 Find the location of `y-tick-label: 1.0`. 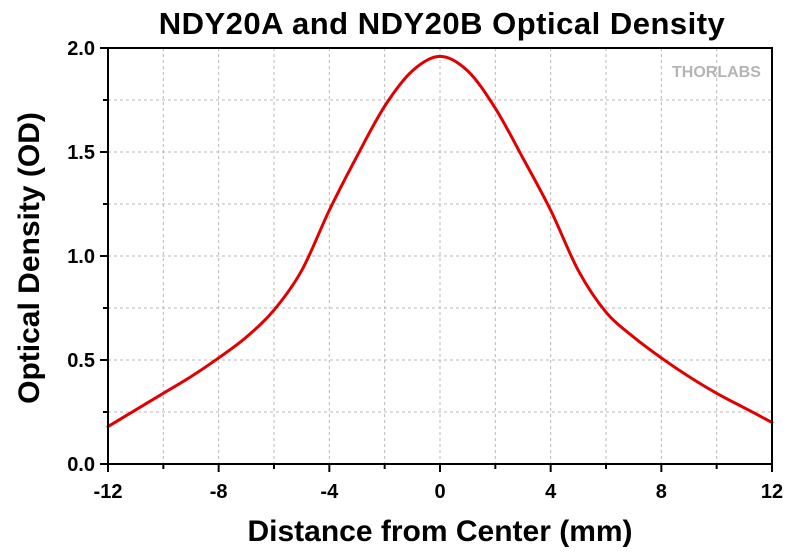

y-tick-label: 1.0 is located at coordinates (81, 257).